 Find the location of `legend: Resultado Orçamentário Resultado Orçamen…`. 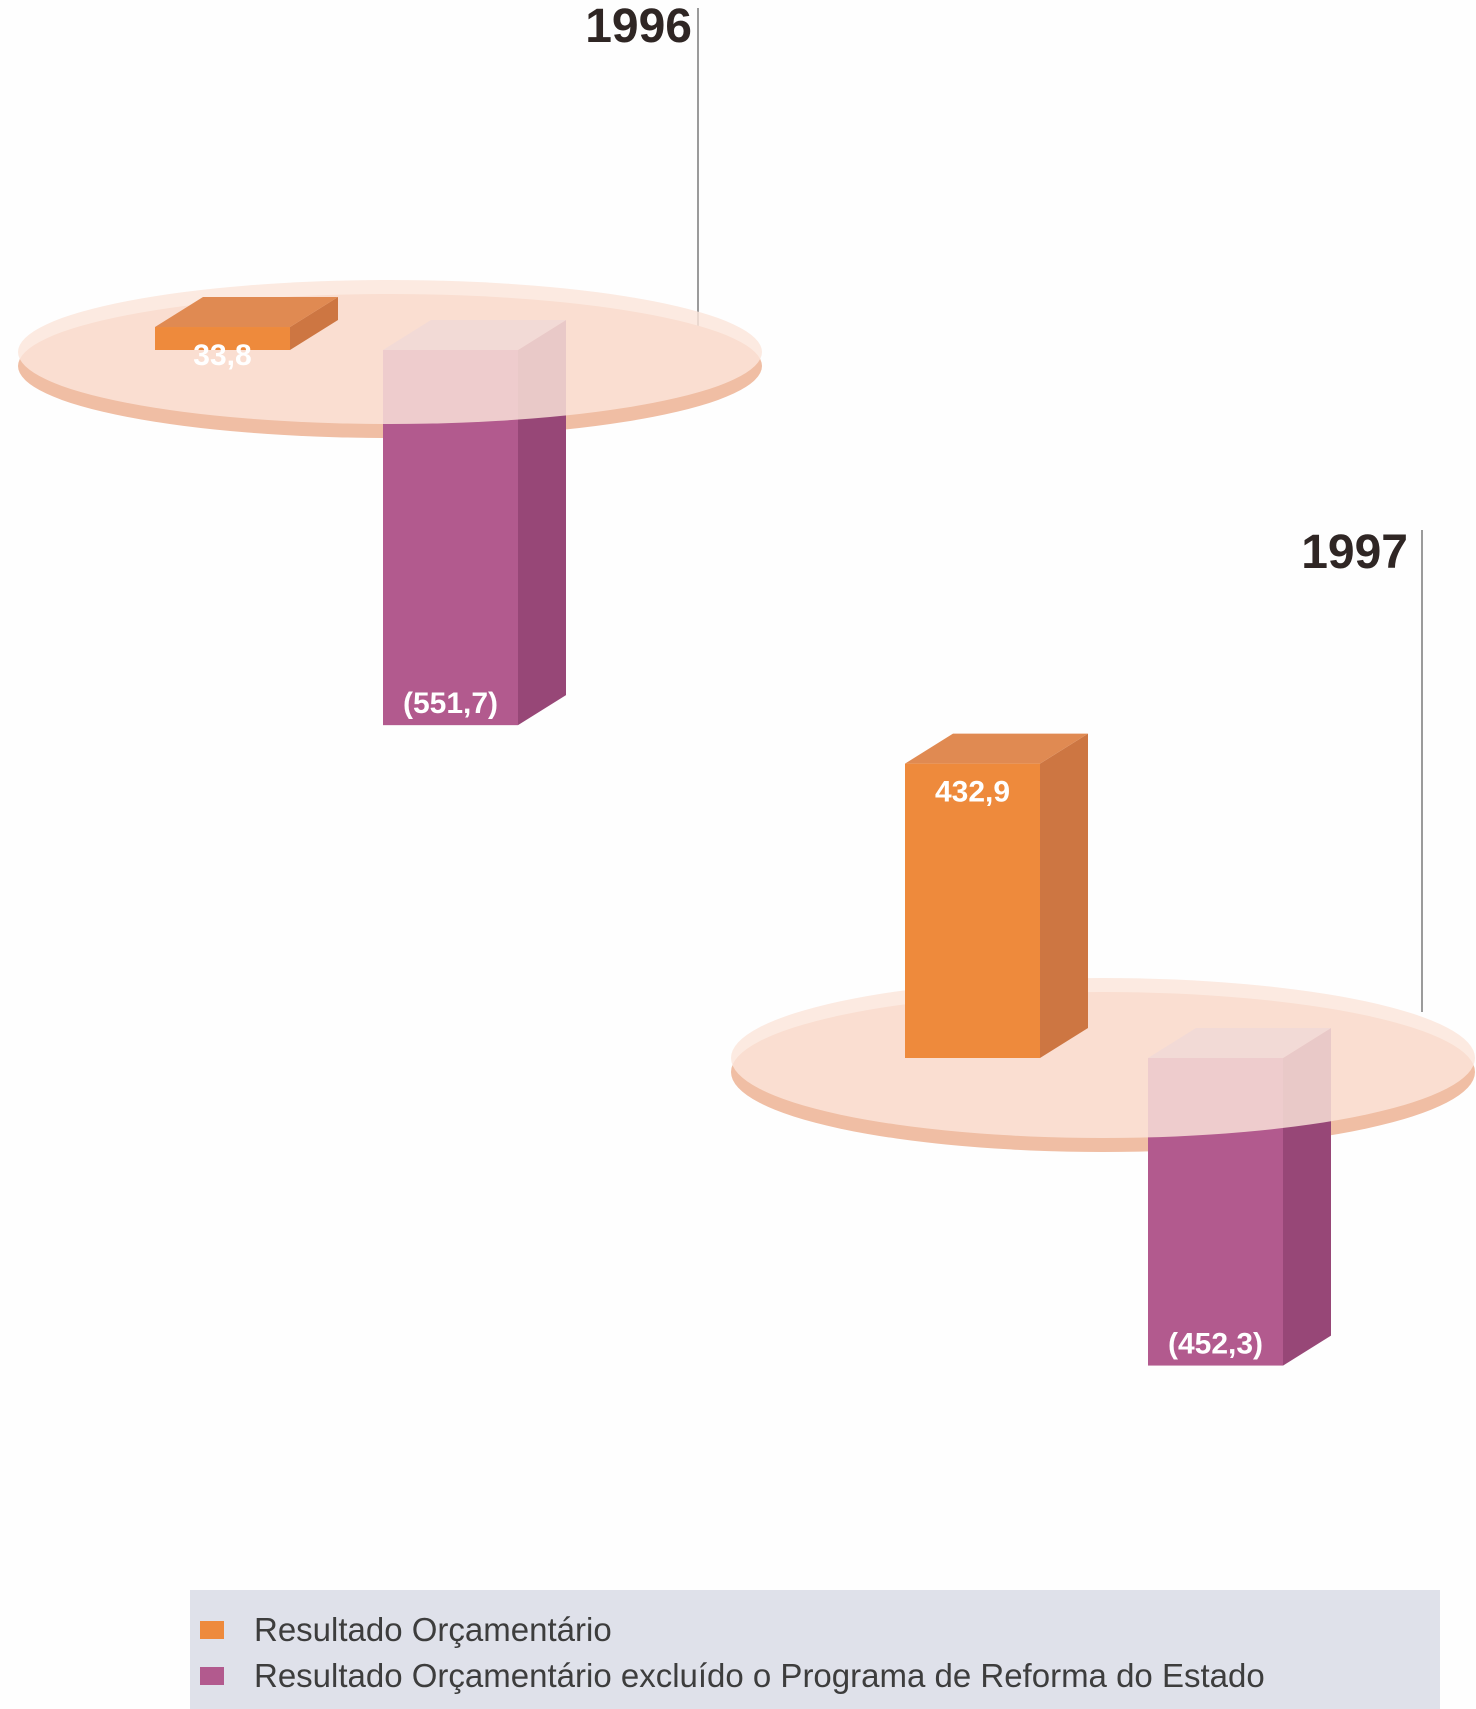

legend: Resultado Orçamentário Resultado Orçamen… is located at coordinates (815, 1649).